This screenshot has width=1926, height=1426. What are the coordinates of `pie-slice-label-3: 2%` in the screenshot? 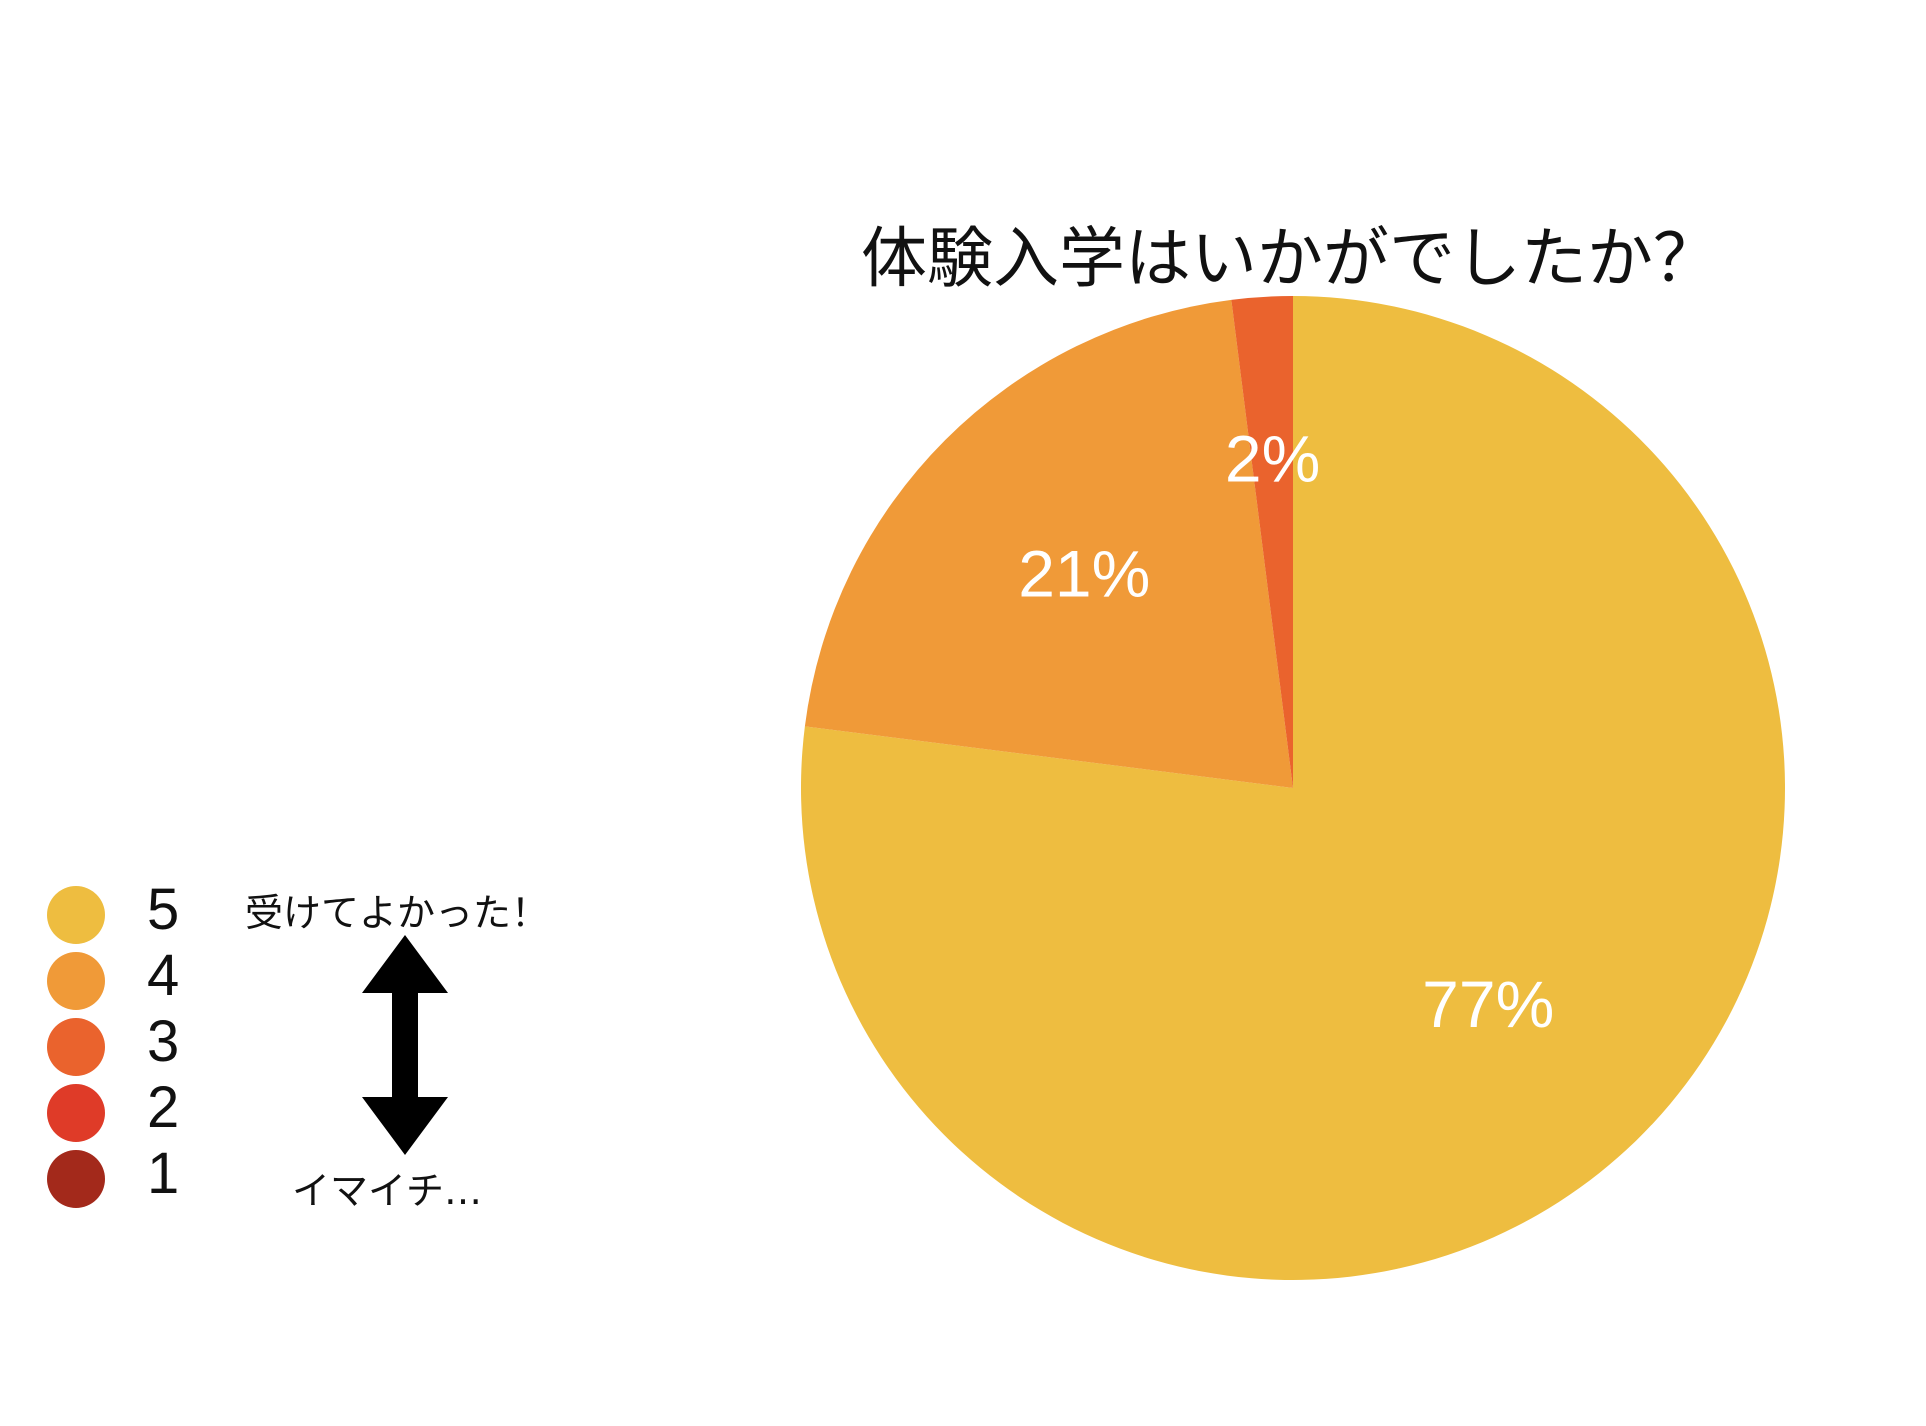 It's located at (1272, 458).